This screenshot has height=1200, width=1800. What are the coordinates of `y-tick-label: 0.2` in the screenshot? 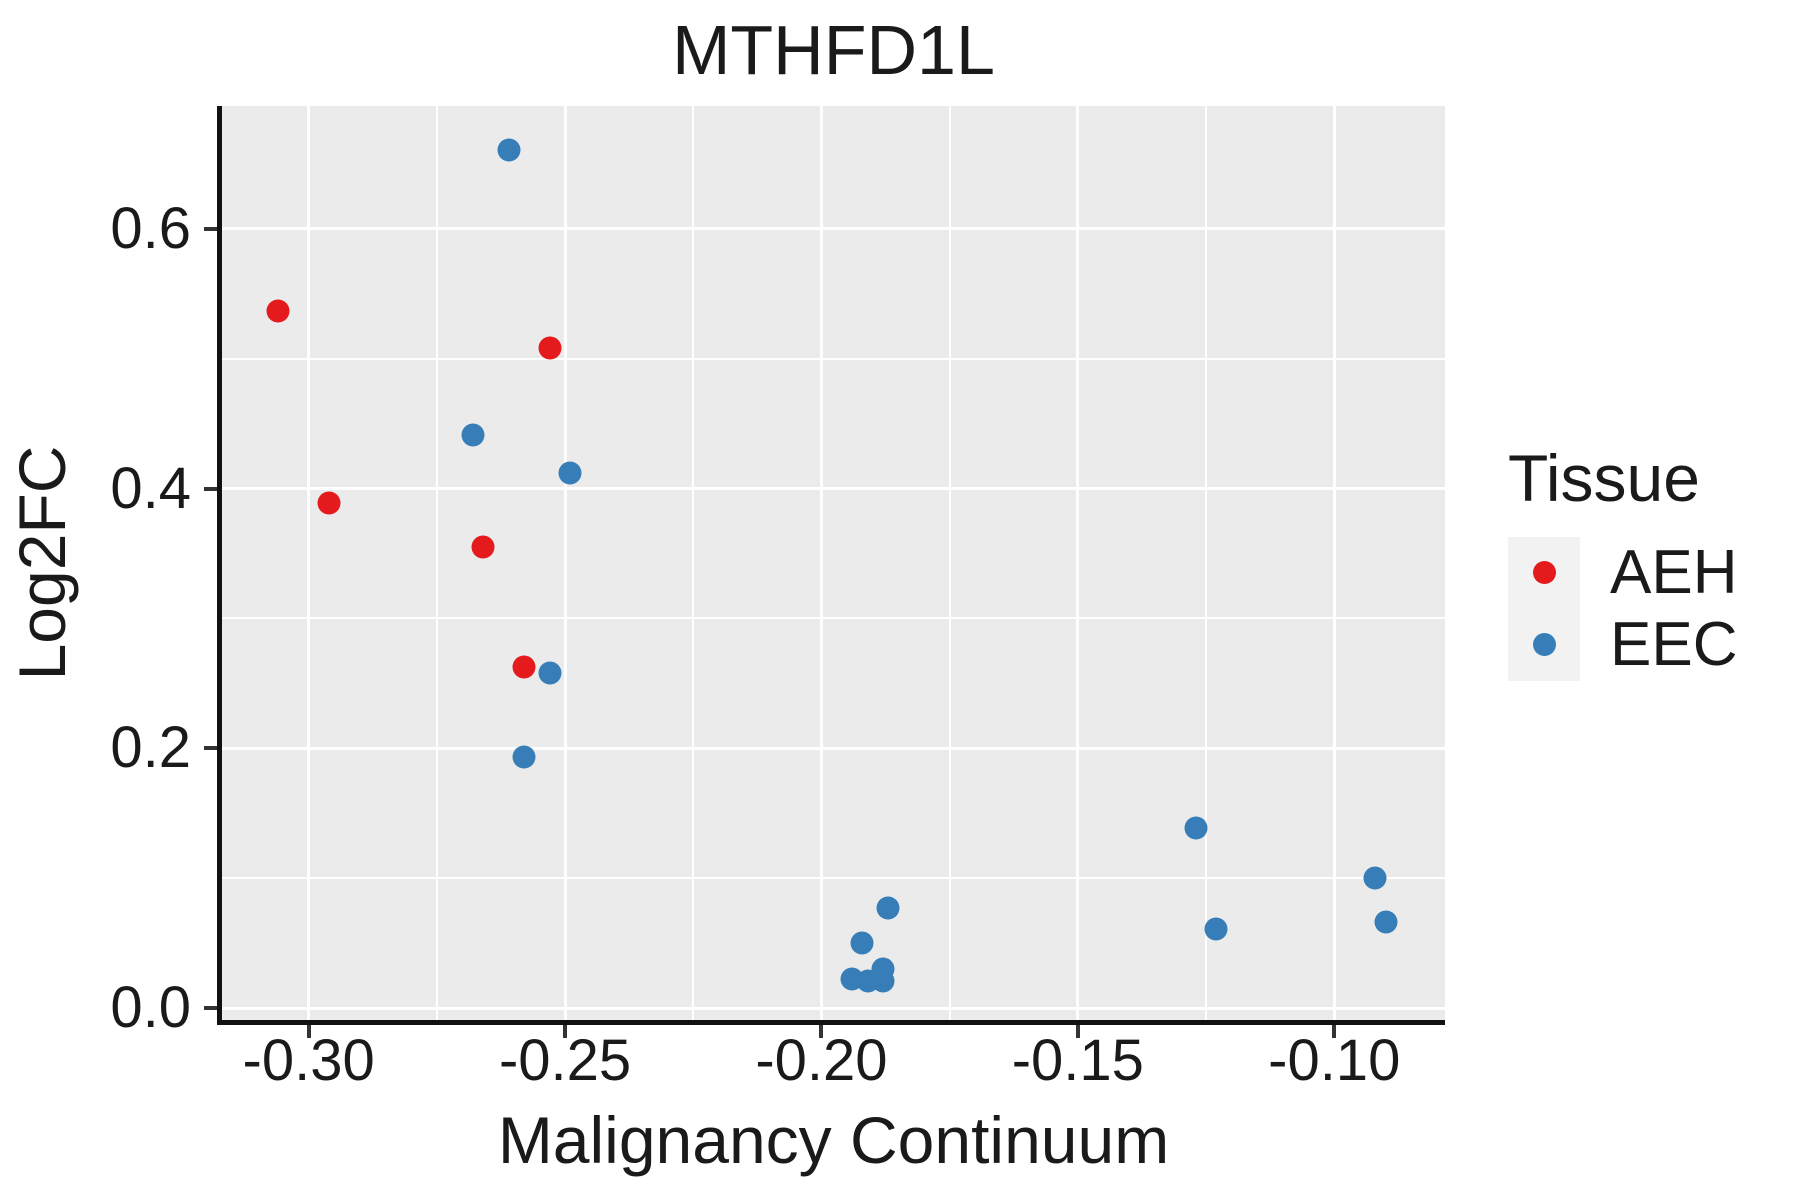 It's located at (150, 748).